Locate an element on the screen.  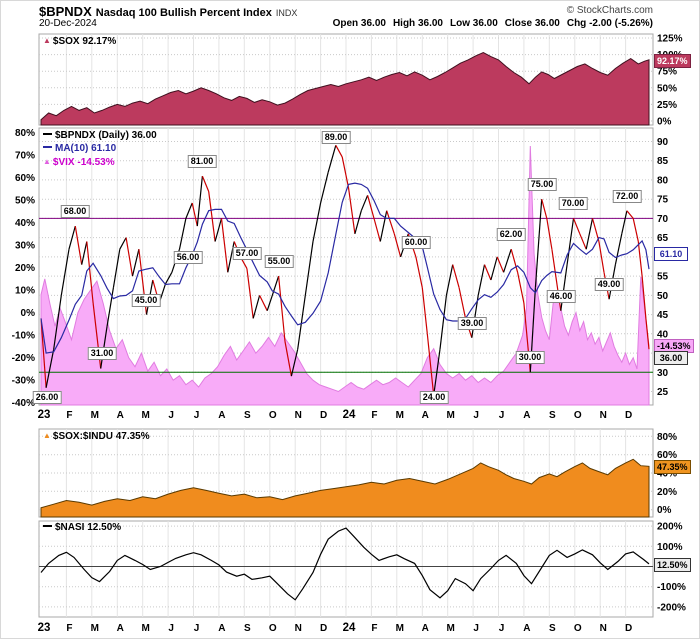
right-axis-label: 80% is located at coordinates (667, 437).